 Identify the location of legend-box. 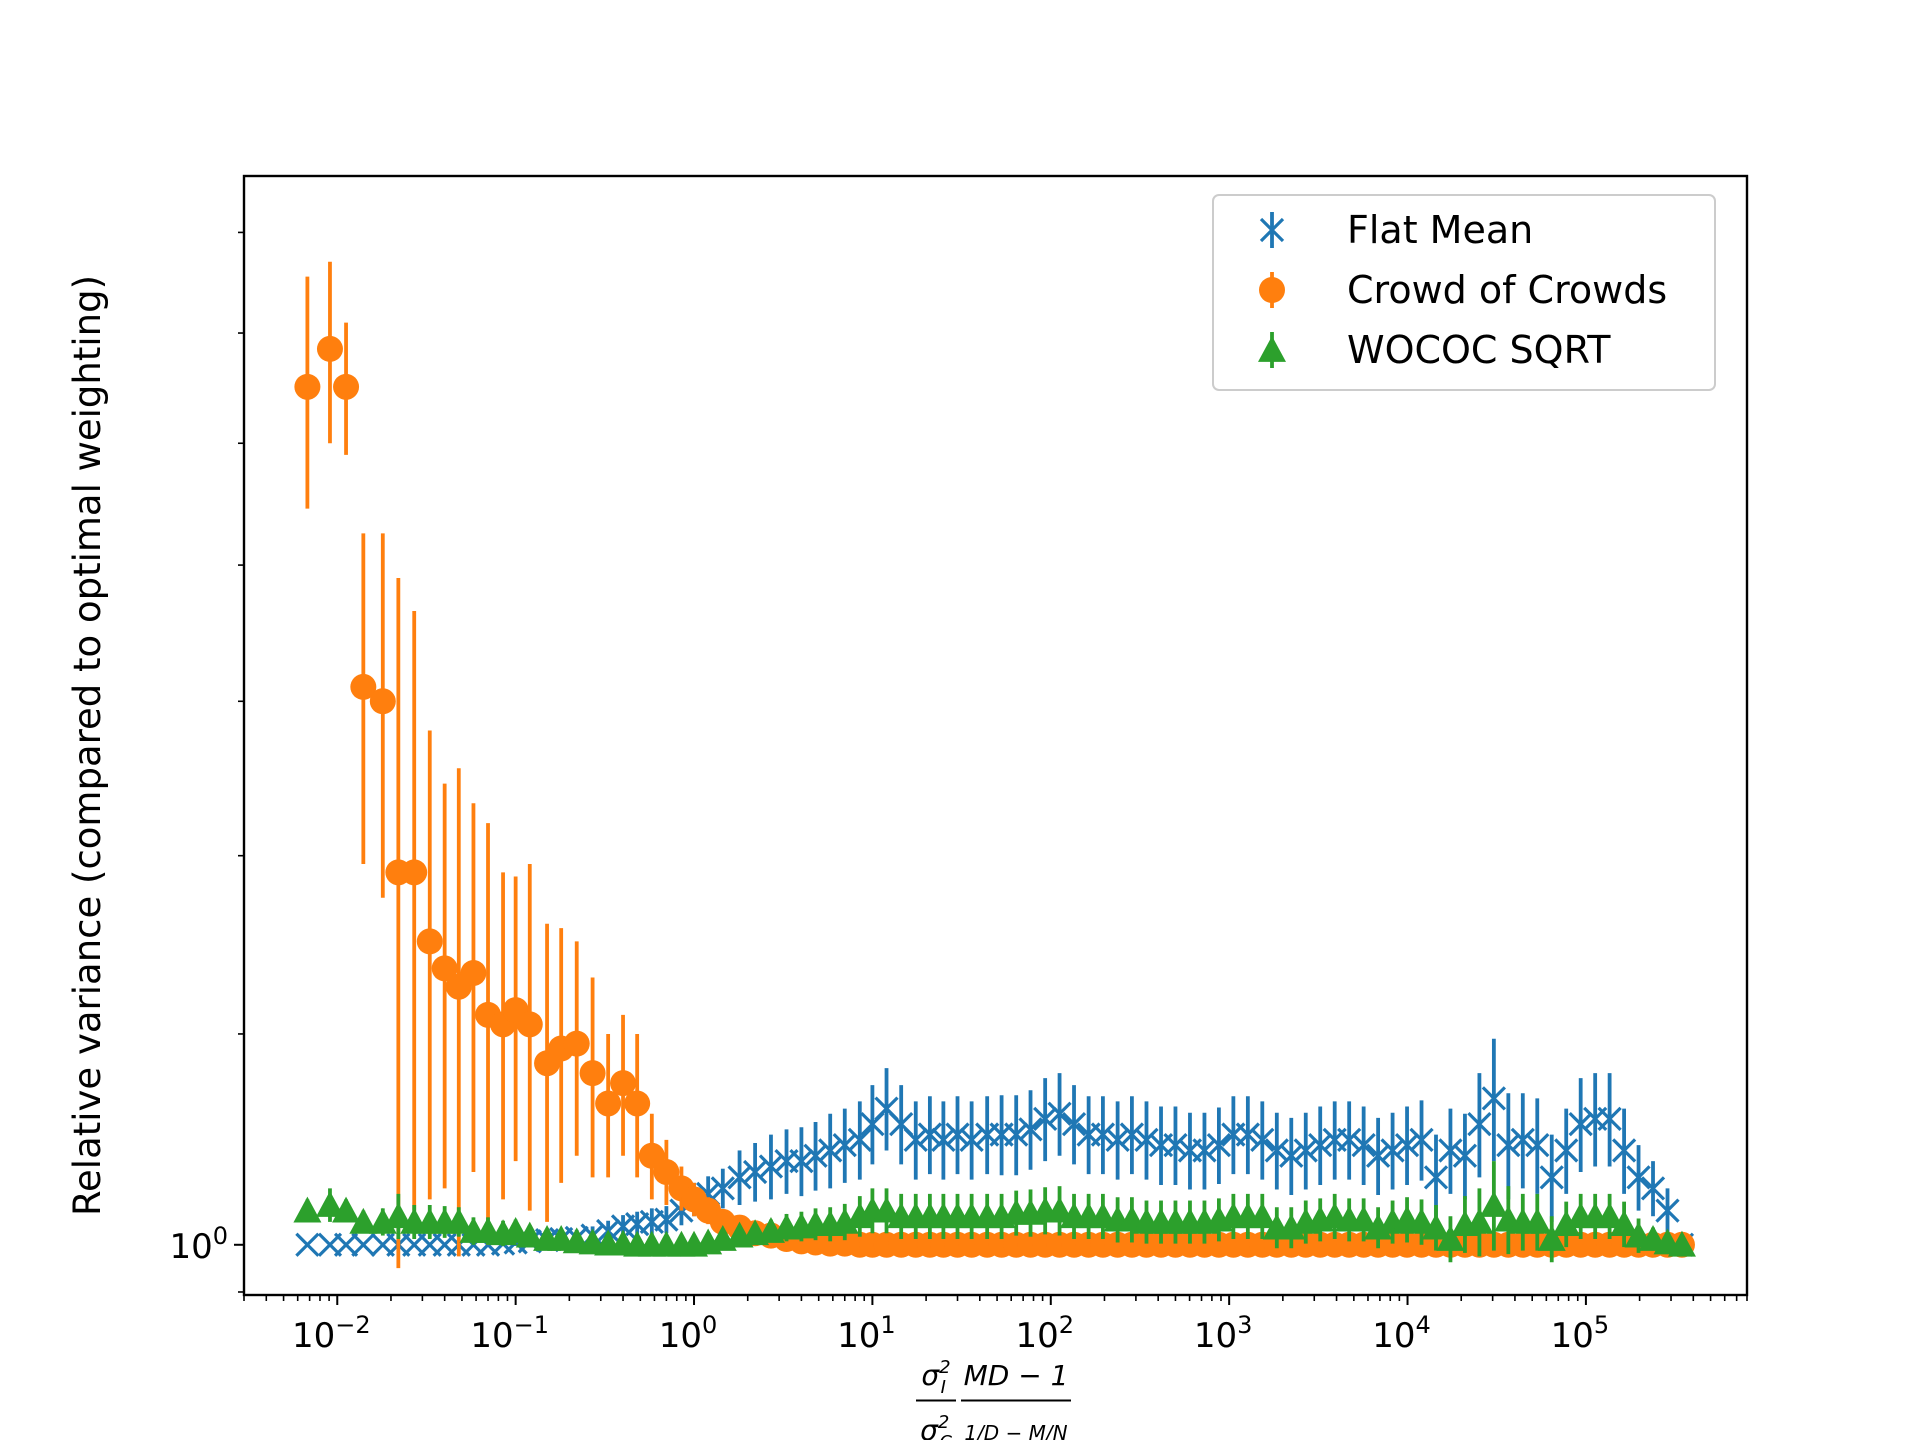
(1464, 292).